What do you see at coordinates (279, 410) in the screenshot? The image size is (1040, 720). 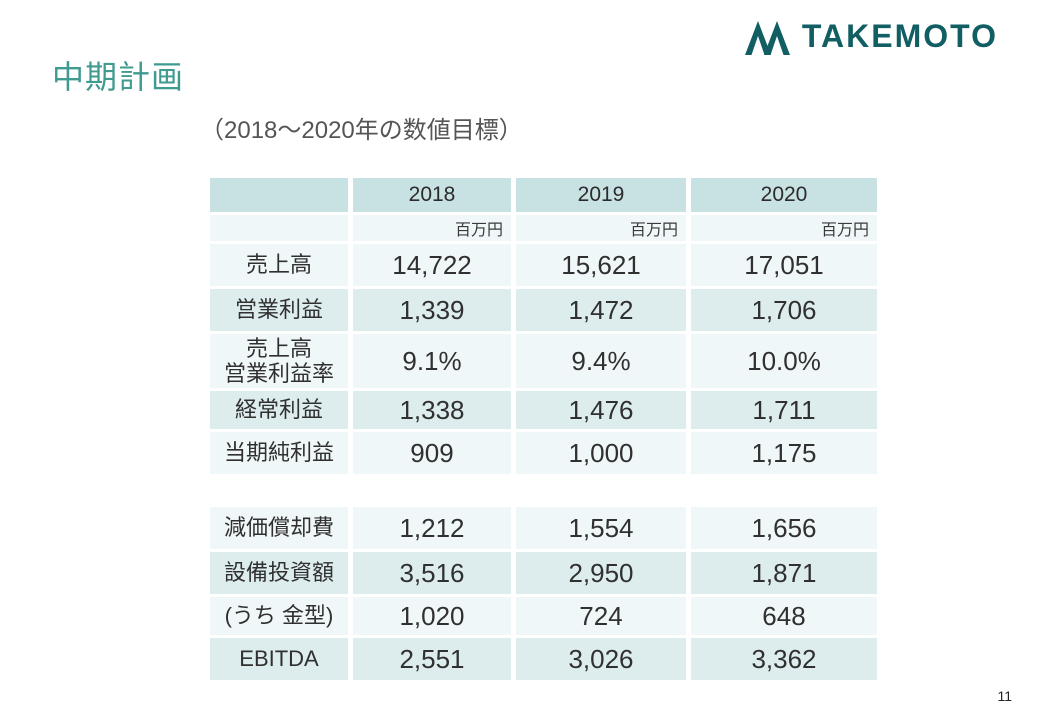 I see `row-label: 経常利益` at bounding box center [279, 410].